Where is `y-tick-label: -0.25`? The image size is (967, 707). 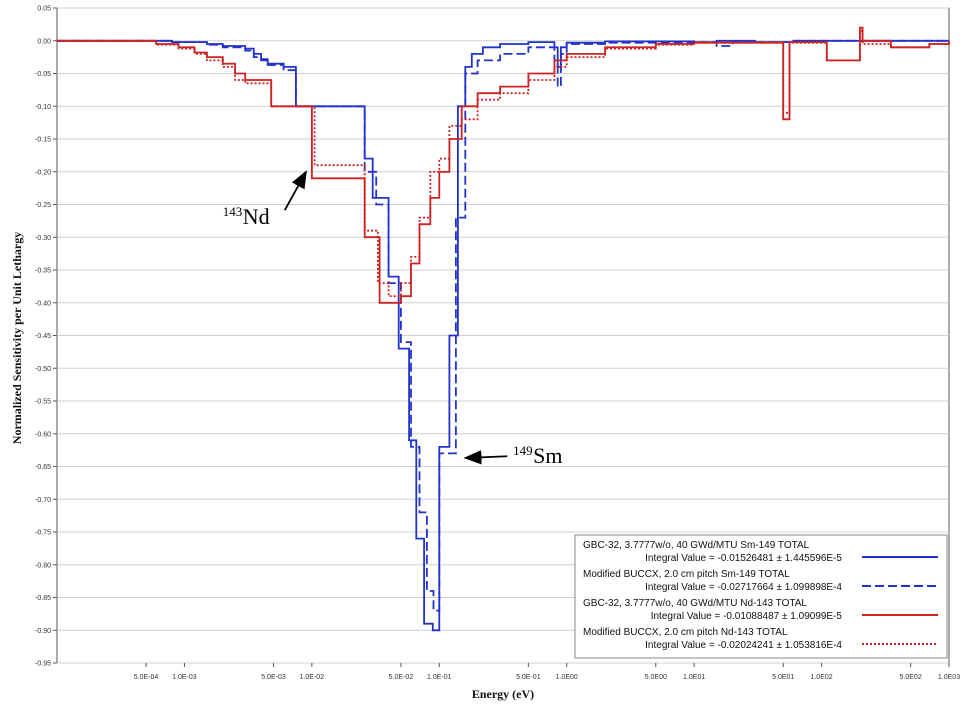
y-tick-label: -0.25 is located at coordinates (43, 205).